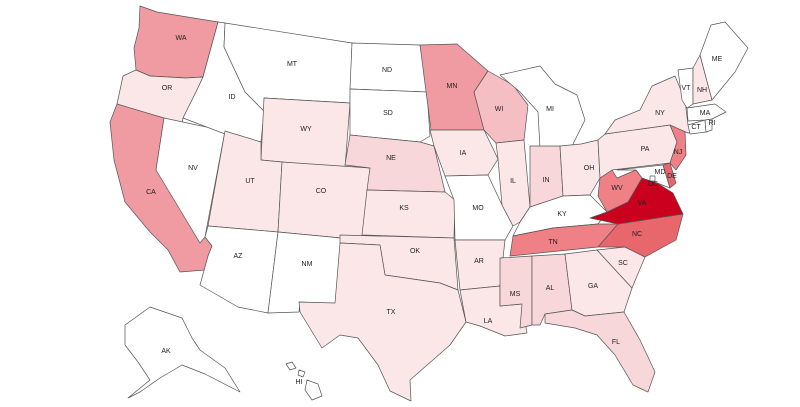  Describe the element at coordinates (513, 183) in the screenshot. I see `state-IL` at that location.